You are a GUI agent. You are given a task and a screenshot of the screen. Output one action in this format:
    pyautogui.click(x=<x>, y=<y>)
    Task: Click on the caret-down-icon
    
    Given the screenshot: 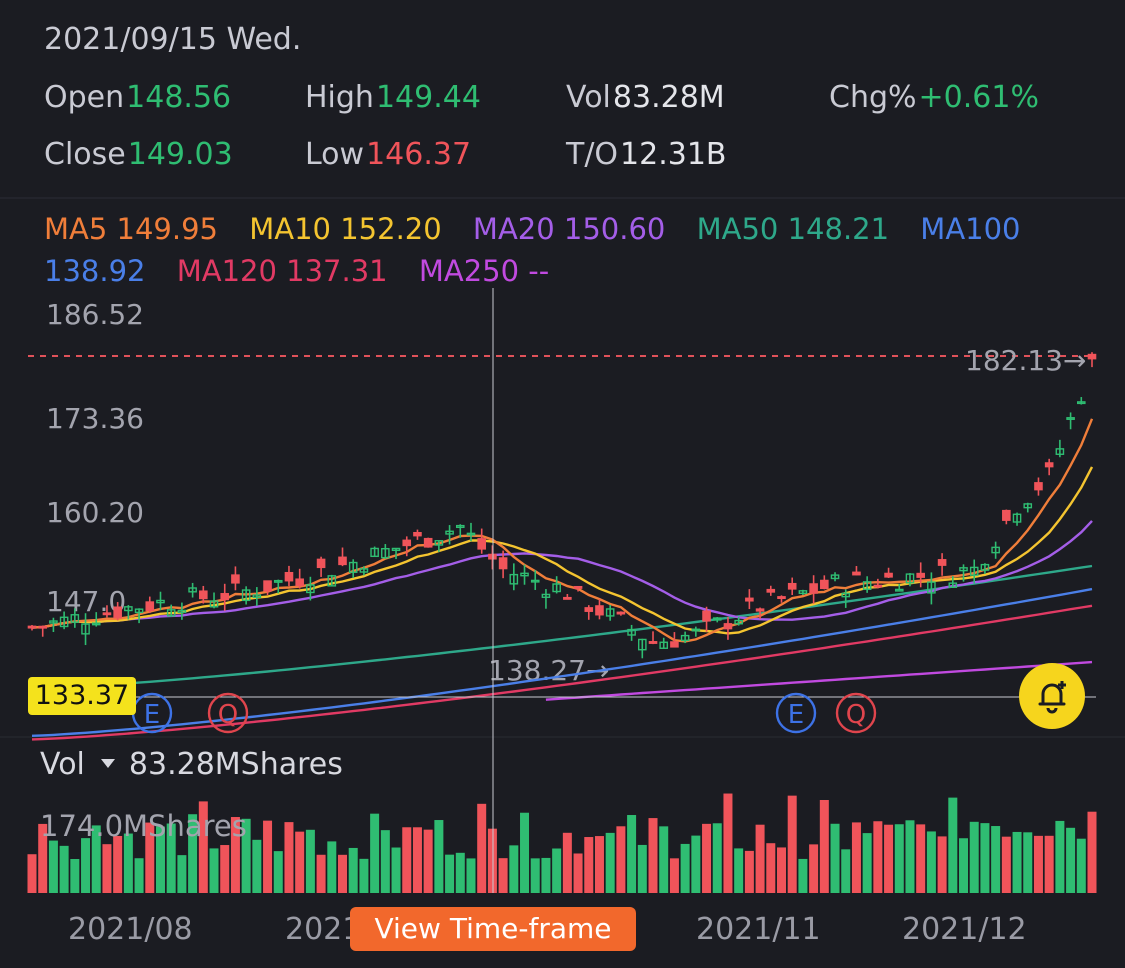 What is the action you would take?
    pyautogui.click(x=107, y=763)
    